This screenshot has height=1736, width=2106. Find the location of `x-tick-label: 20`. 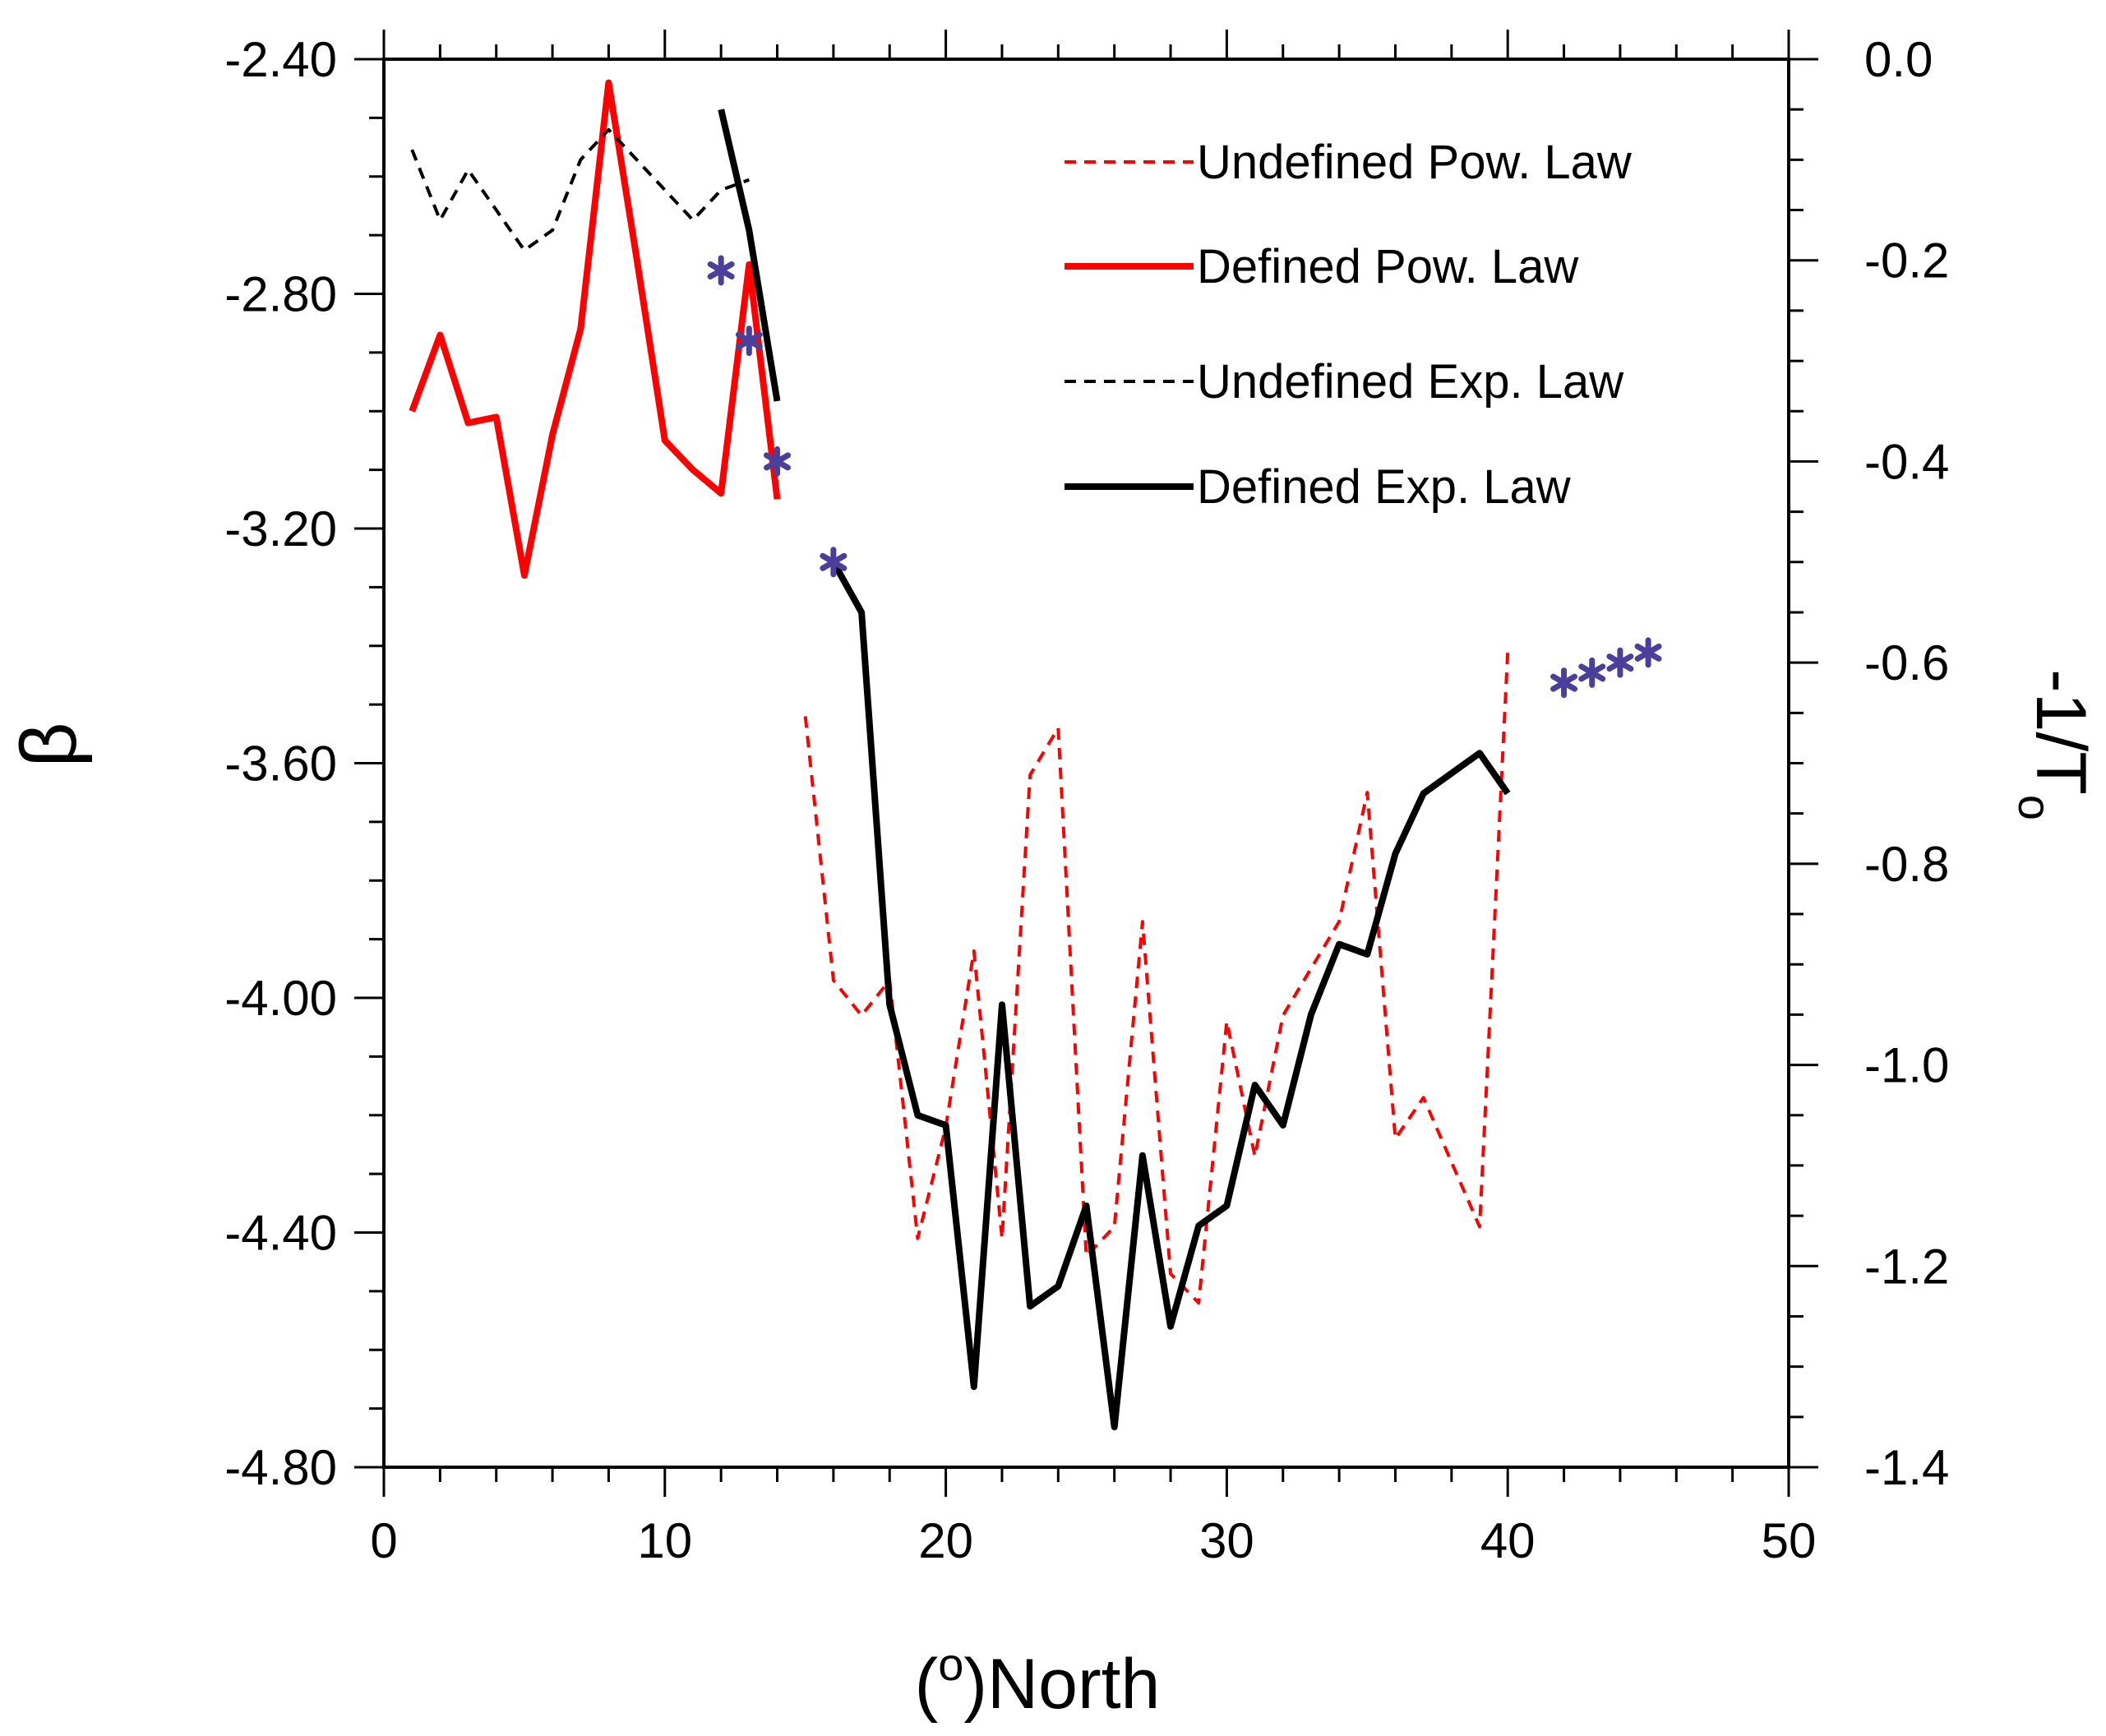

x-tick-label: 20 is located at coordinates (945, 1541).